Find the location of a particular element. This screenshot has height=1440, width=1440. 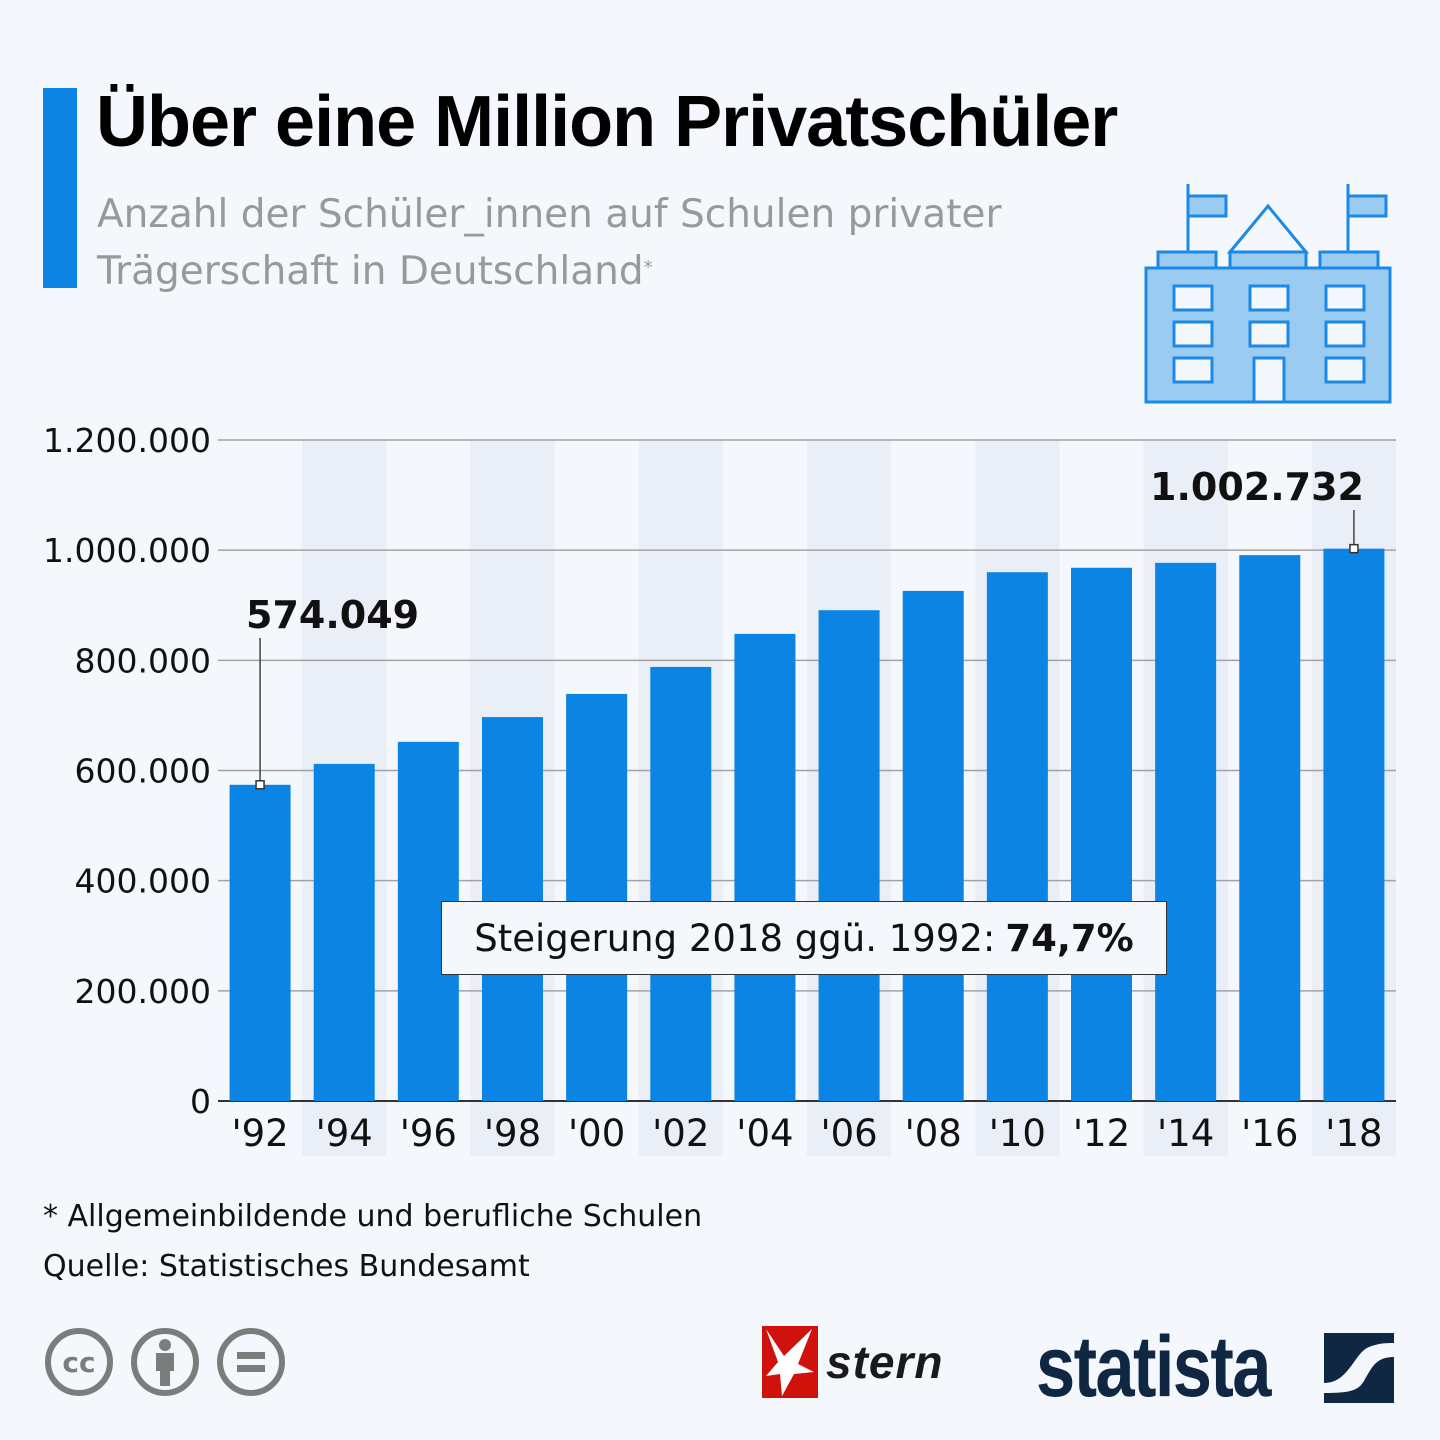

x-tick-label: '06 is located at coordinates (848, 1133).